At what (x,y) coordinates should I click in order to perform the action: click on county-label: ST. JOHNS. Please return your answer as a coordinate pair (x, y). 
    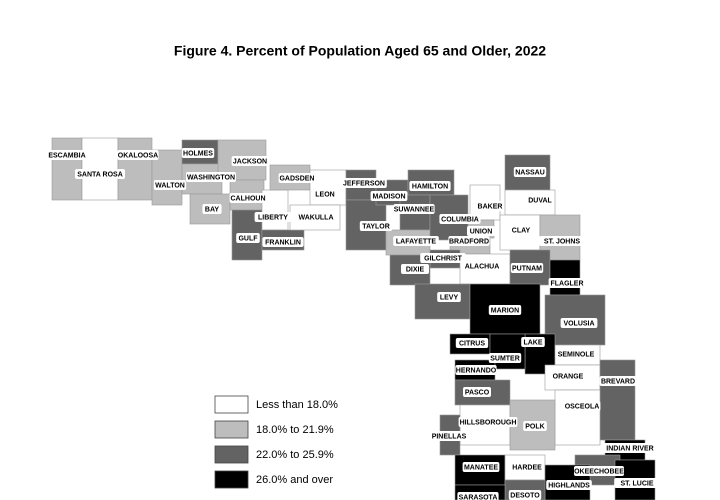
    Looking at the image, I should click on (562, 241).